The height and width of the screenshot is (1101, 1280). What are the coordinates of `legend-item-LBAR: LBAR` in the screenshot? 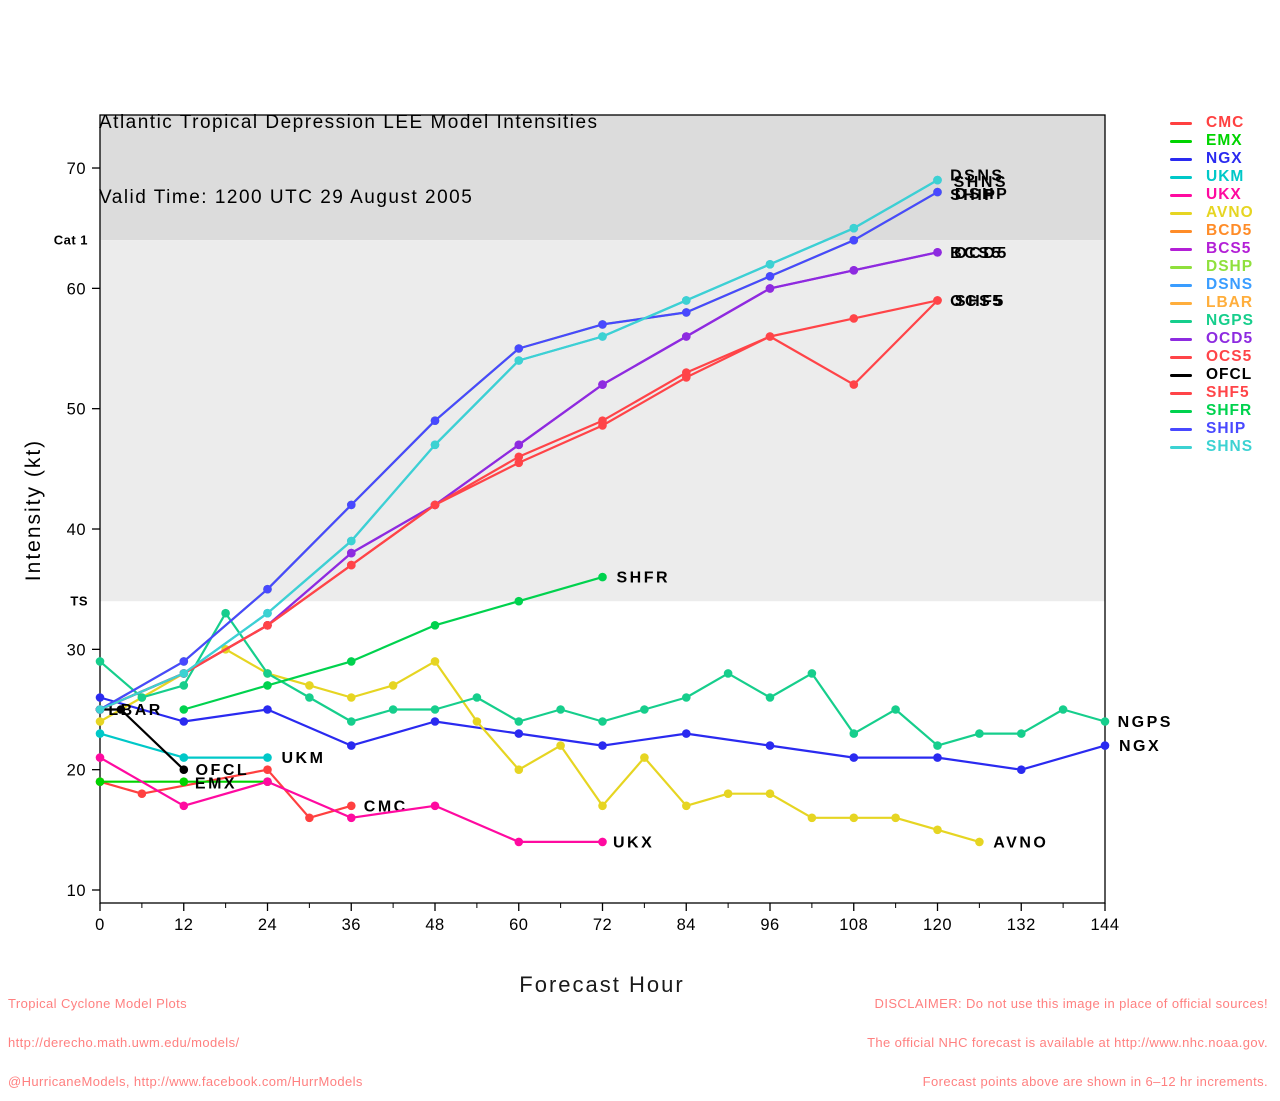 It's located at (1212, 303).